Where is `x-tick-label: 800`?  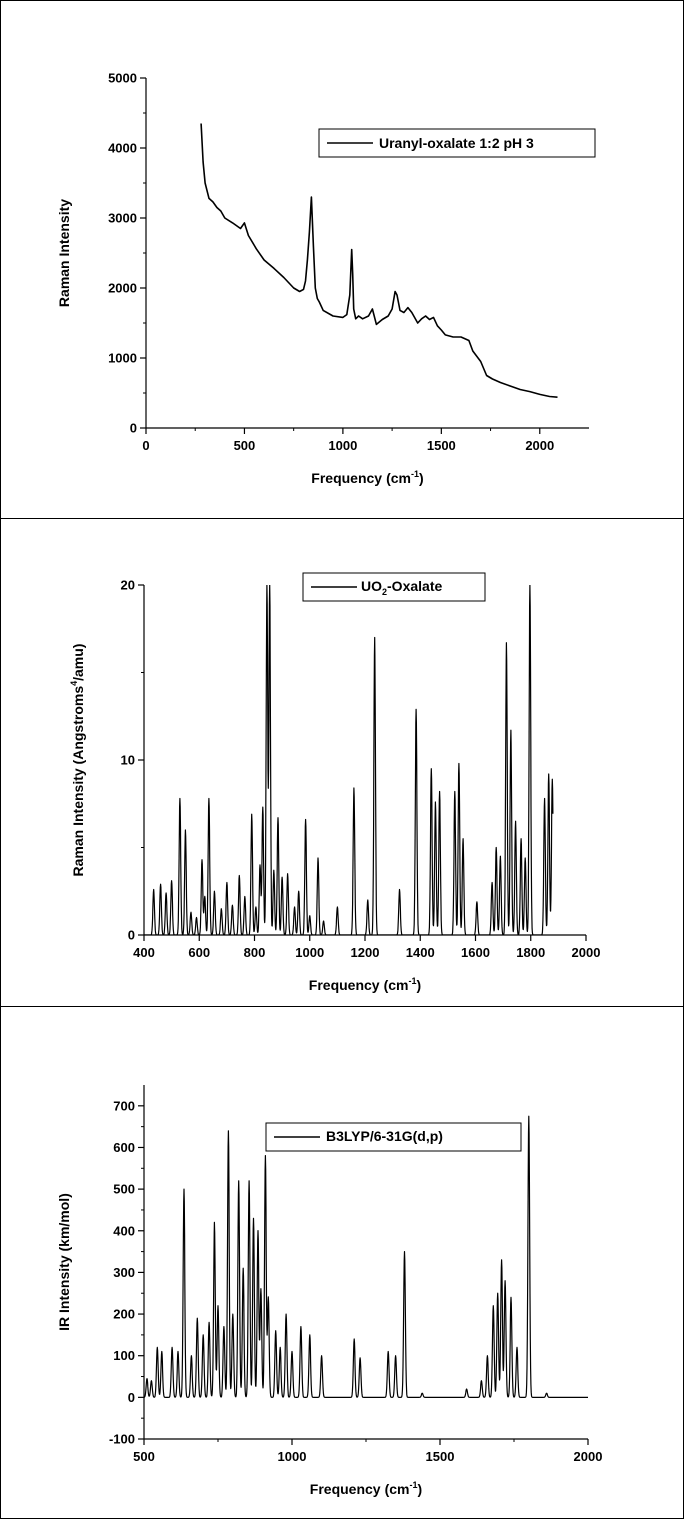 x-tick-label: 800 is located at coordinates (255, 952).